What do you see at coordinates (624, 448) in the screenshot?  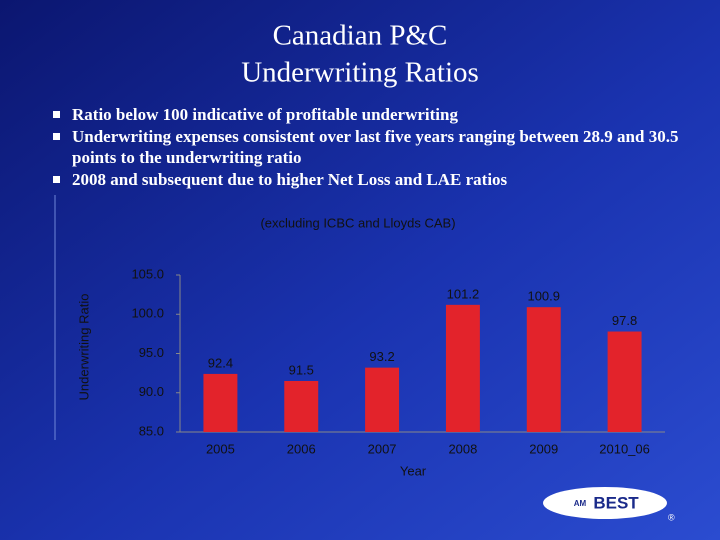 I see `x-tick-label: 2010_06` at bounding box center [624, 448].